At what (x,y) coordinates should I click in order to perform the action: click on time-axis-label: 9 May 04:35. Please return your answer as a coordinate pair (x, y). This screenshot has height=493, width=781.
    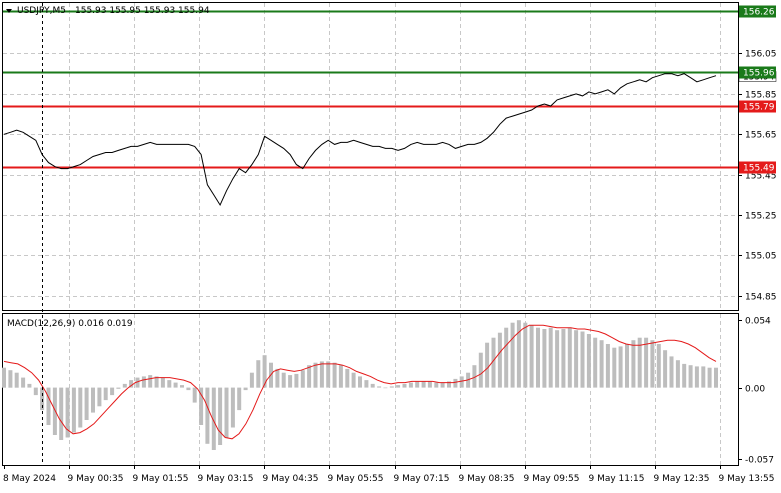
    Looking at the image, I should click on (291, 479).